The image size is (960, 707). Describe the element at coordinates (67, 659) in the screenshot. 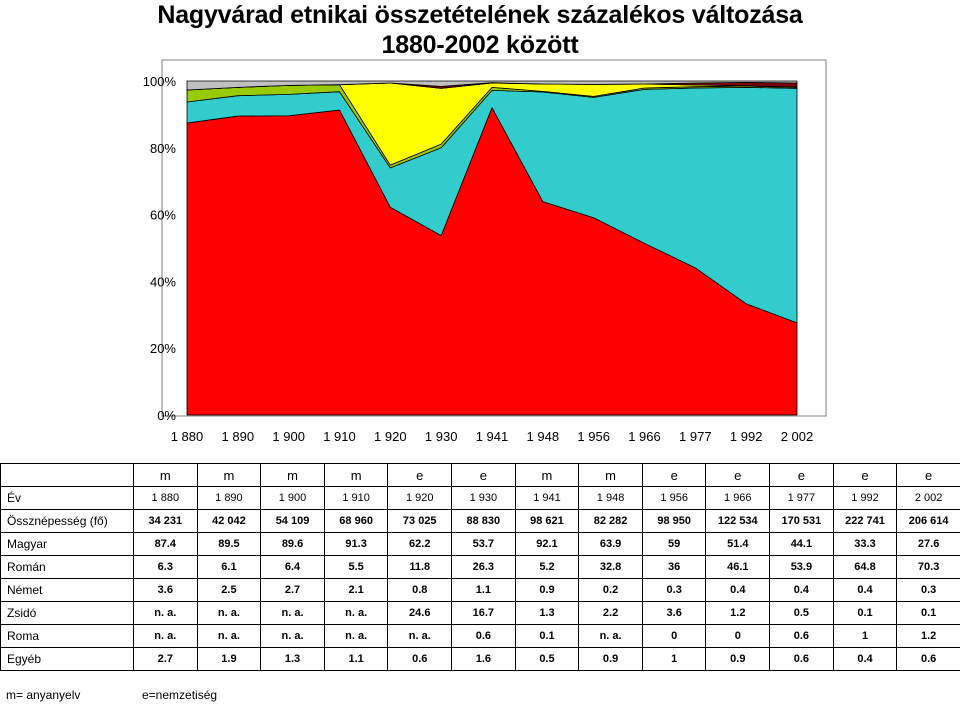

I see `table-row-label: Egyéb` at that location.